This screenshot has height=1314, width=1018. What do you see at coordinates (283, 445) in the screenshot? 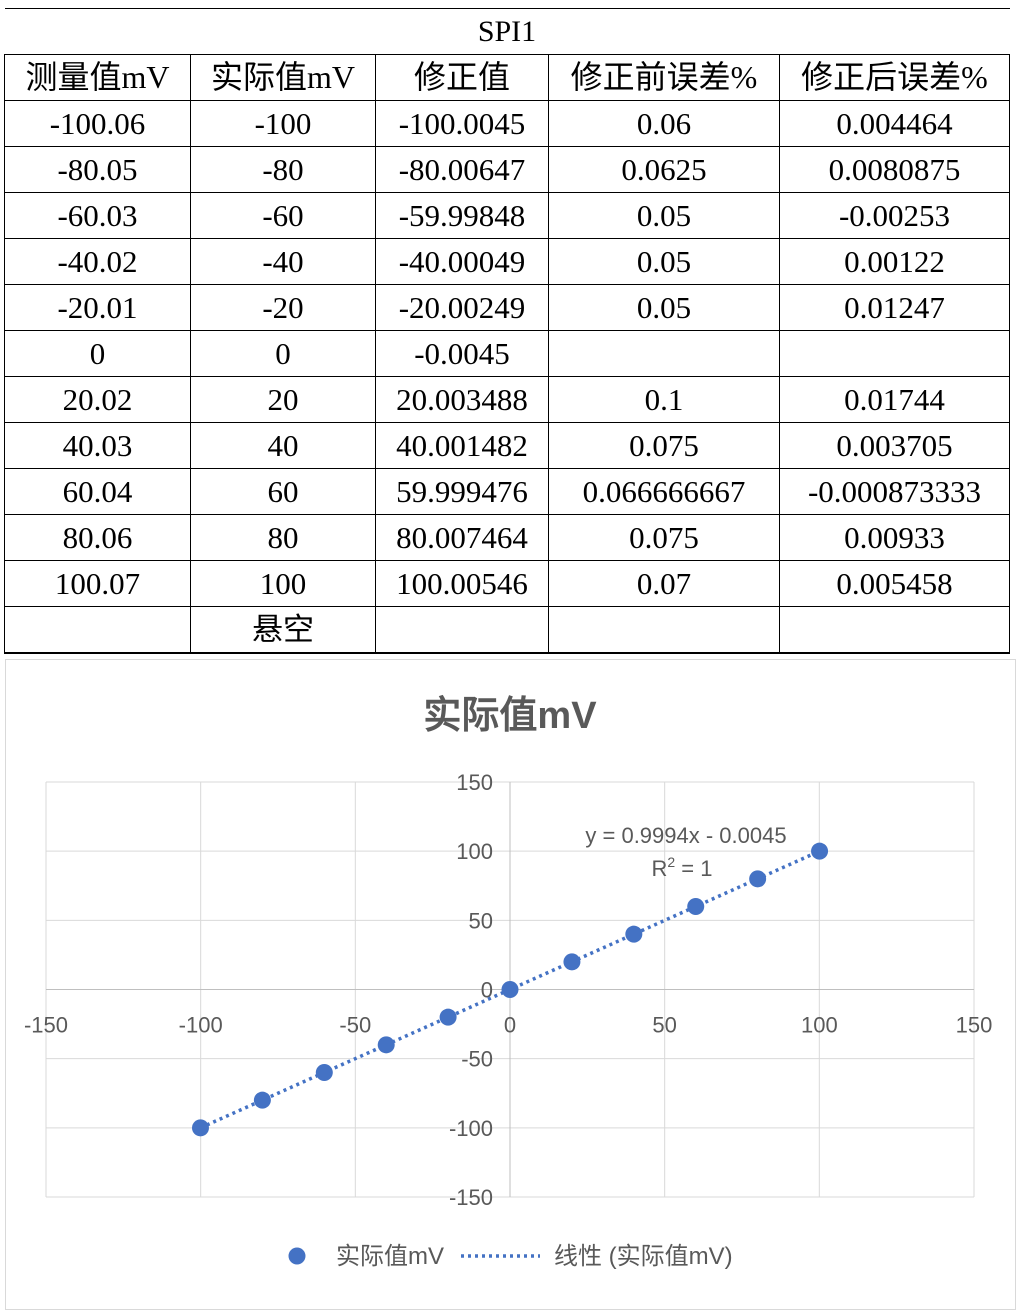
I see `table-cell: 40` at bounding box center [283, 445].